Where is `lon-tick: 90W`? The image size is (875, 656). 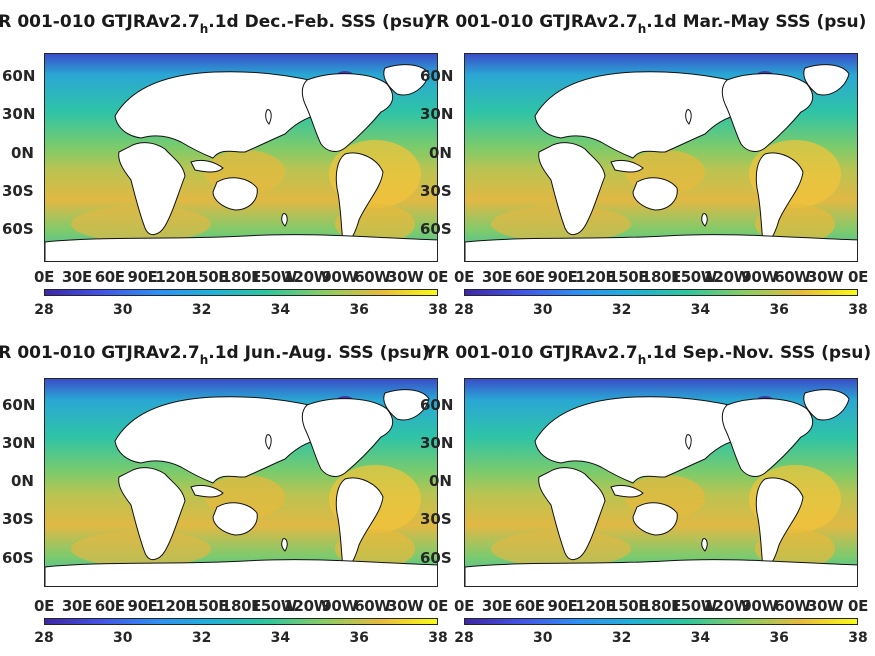
lon-tick: 90W is located at coordinates (759, 277).